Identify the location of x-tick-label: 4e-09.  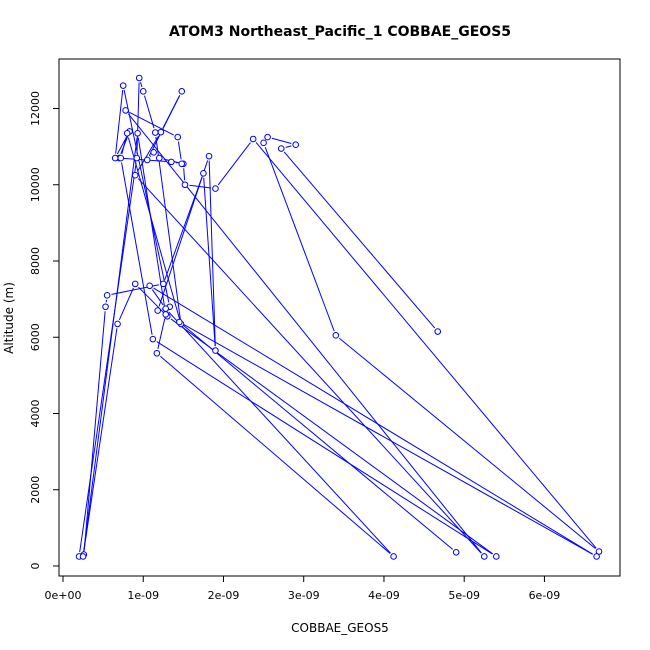
(384, 595).